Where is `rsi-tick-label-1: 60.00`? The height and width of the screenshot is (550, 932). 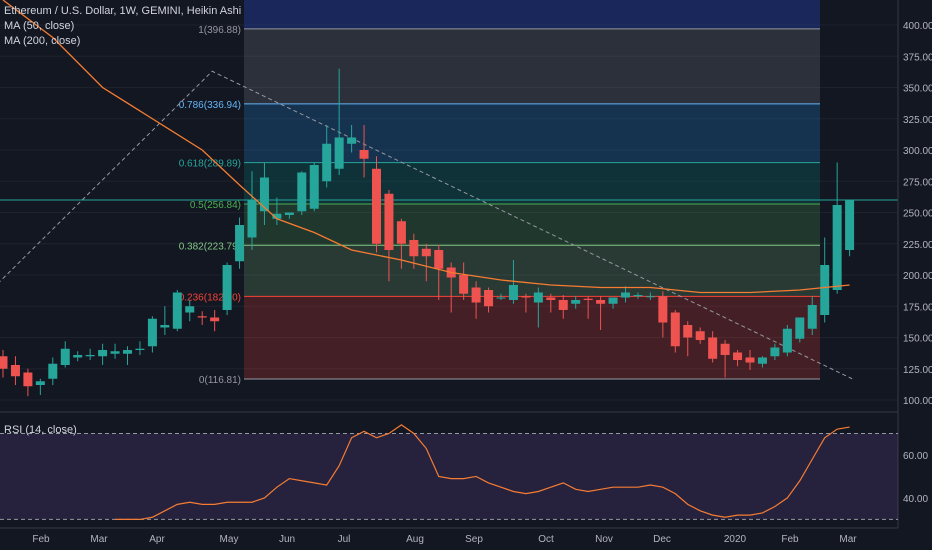 rsi-tick-label-1: 60.00 is located at coordinates (915, 456).